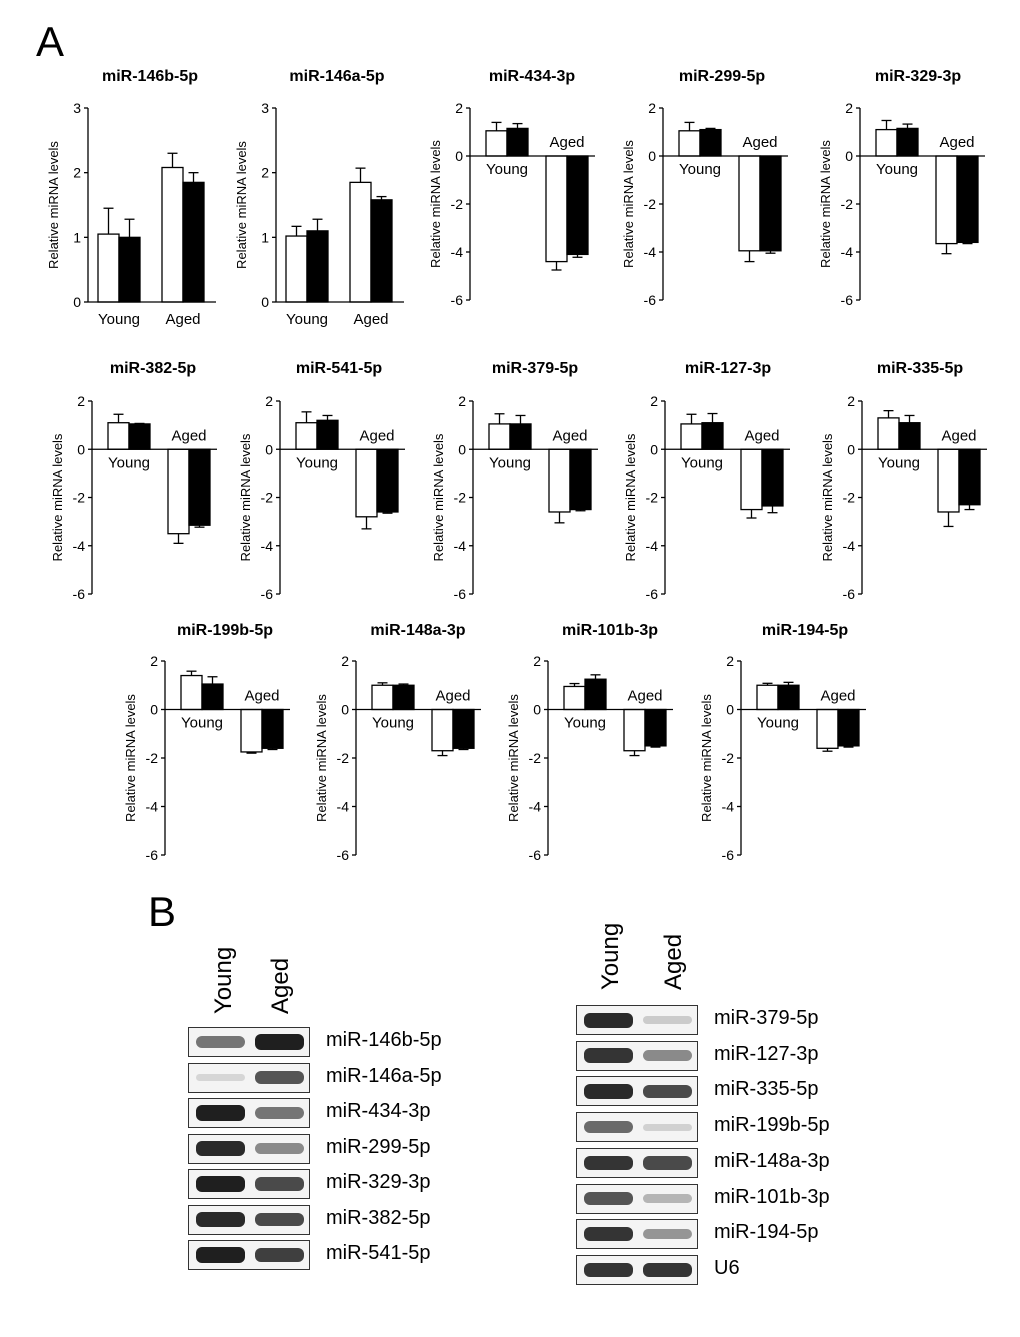 The width and height of the screenshot is (1020, 1337). I want to click on panel-label-b: B, so click(162, 911).